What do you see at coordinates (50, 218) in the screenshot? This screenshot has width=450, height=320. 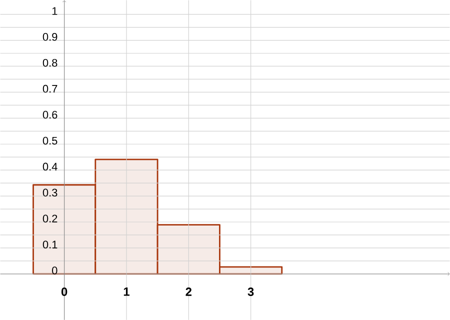 I see `y-tick-label: 0.2` at bounding box center [50, 218].